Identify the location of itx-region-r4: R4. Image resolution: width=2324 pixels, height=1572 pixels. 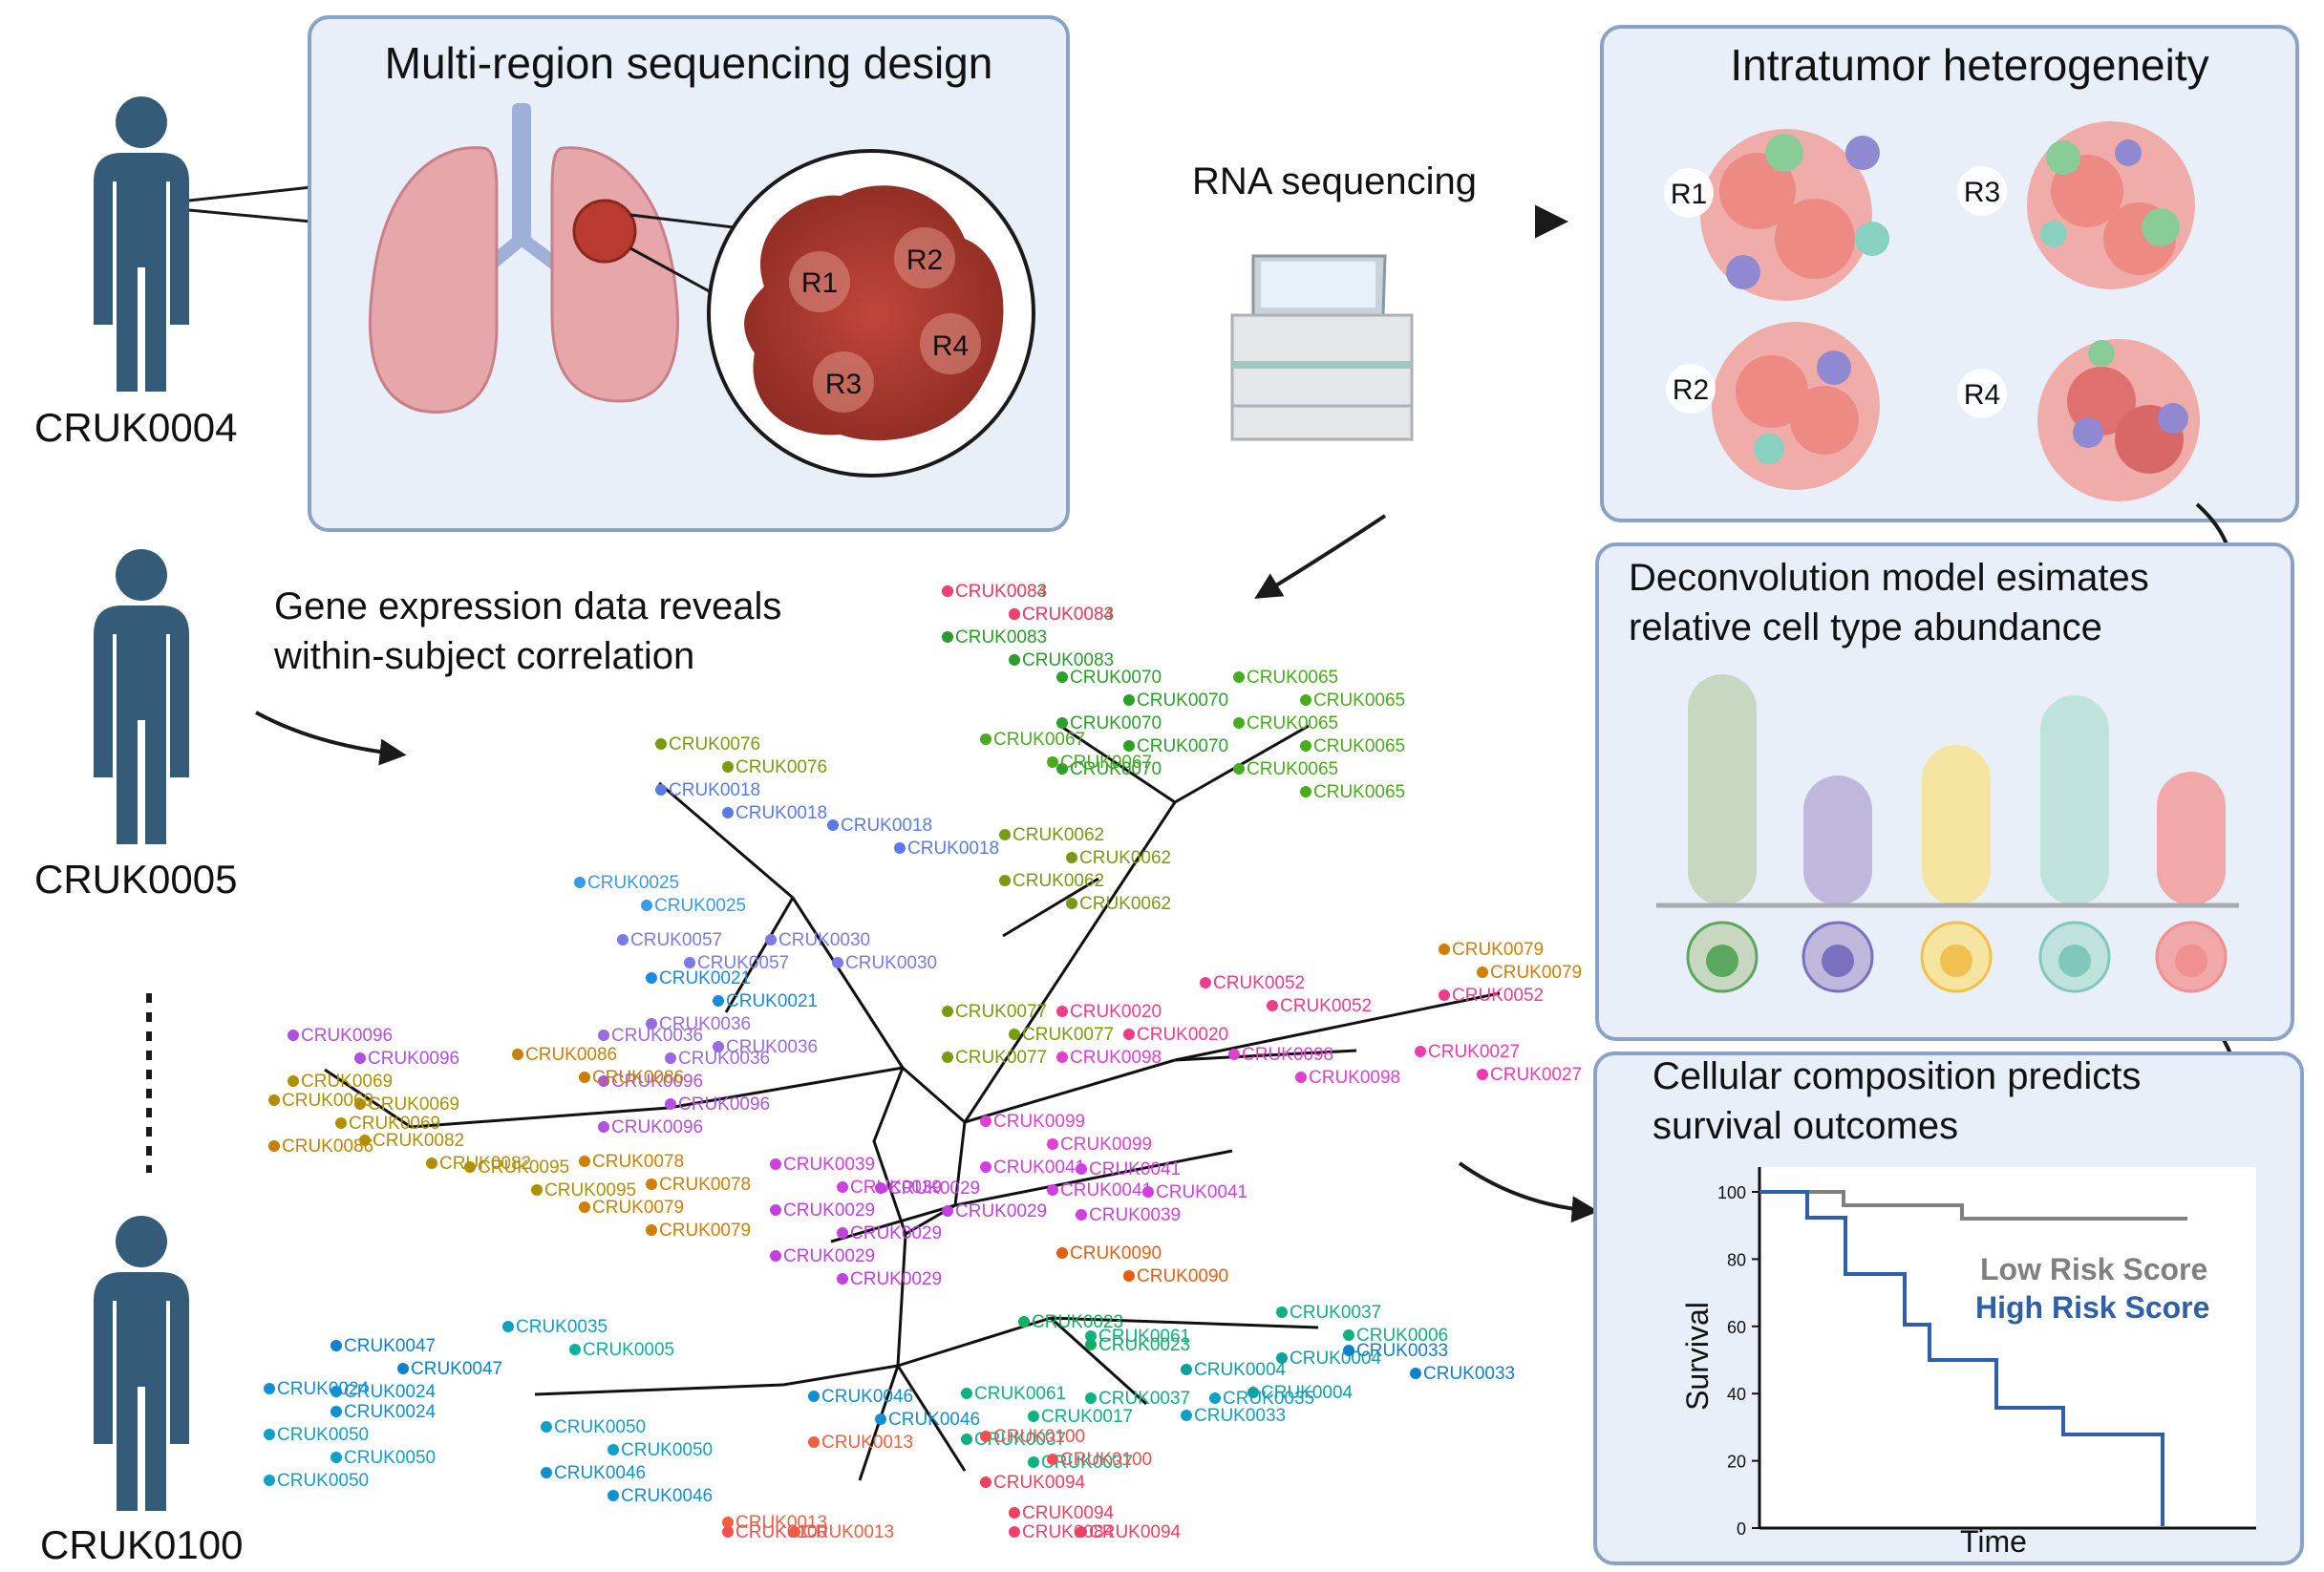
(1982, 395).